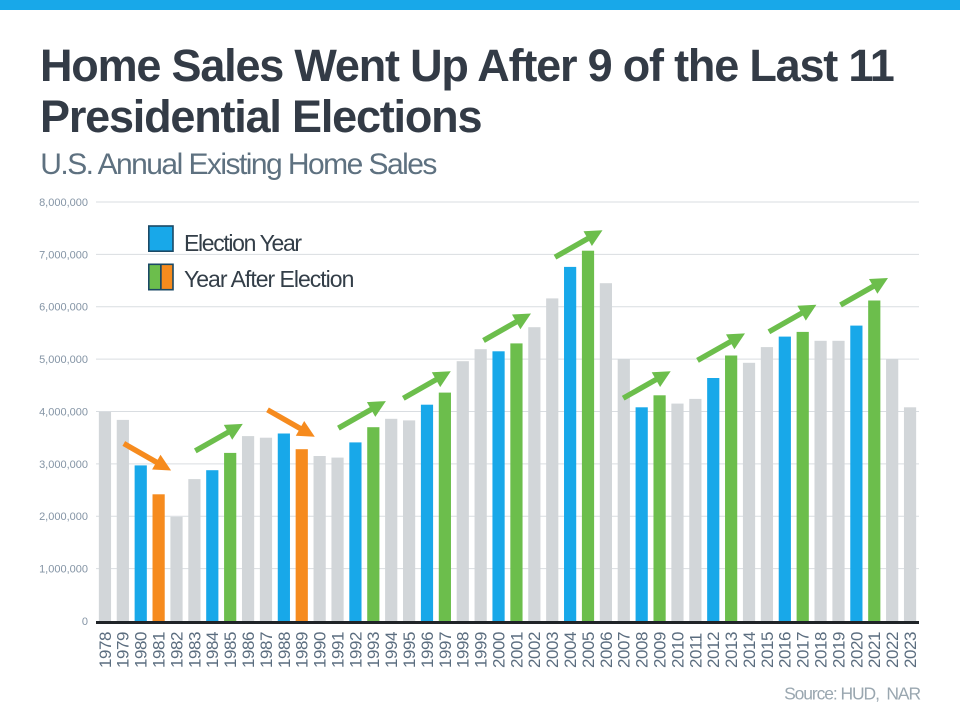 This screenshot has height=720, width=960. What do you see at coordinates (85, 622) in the screenshot?
I see `svg-text: 0` at bounding box center [85, 622].